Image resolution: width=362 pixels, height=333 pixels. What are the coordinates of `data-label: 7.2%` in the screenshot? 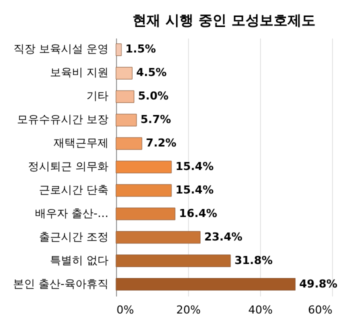 It's located at (161, 143).